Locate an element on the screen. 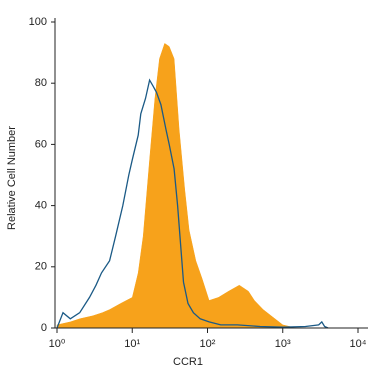 The image size is (375, 375). y-tick-label: 0 is located at coordinates (44, 328).